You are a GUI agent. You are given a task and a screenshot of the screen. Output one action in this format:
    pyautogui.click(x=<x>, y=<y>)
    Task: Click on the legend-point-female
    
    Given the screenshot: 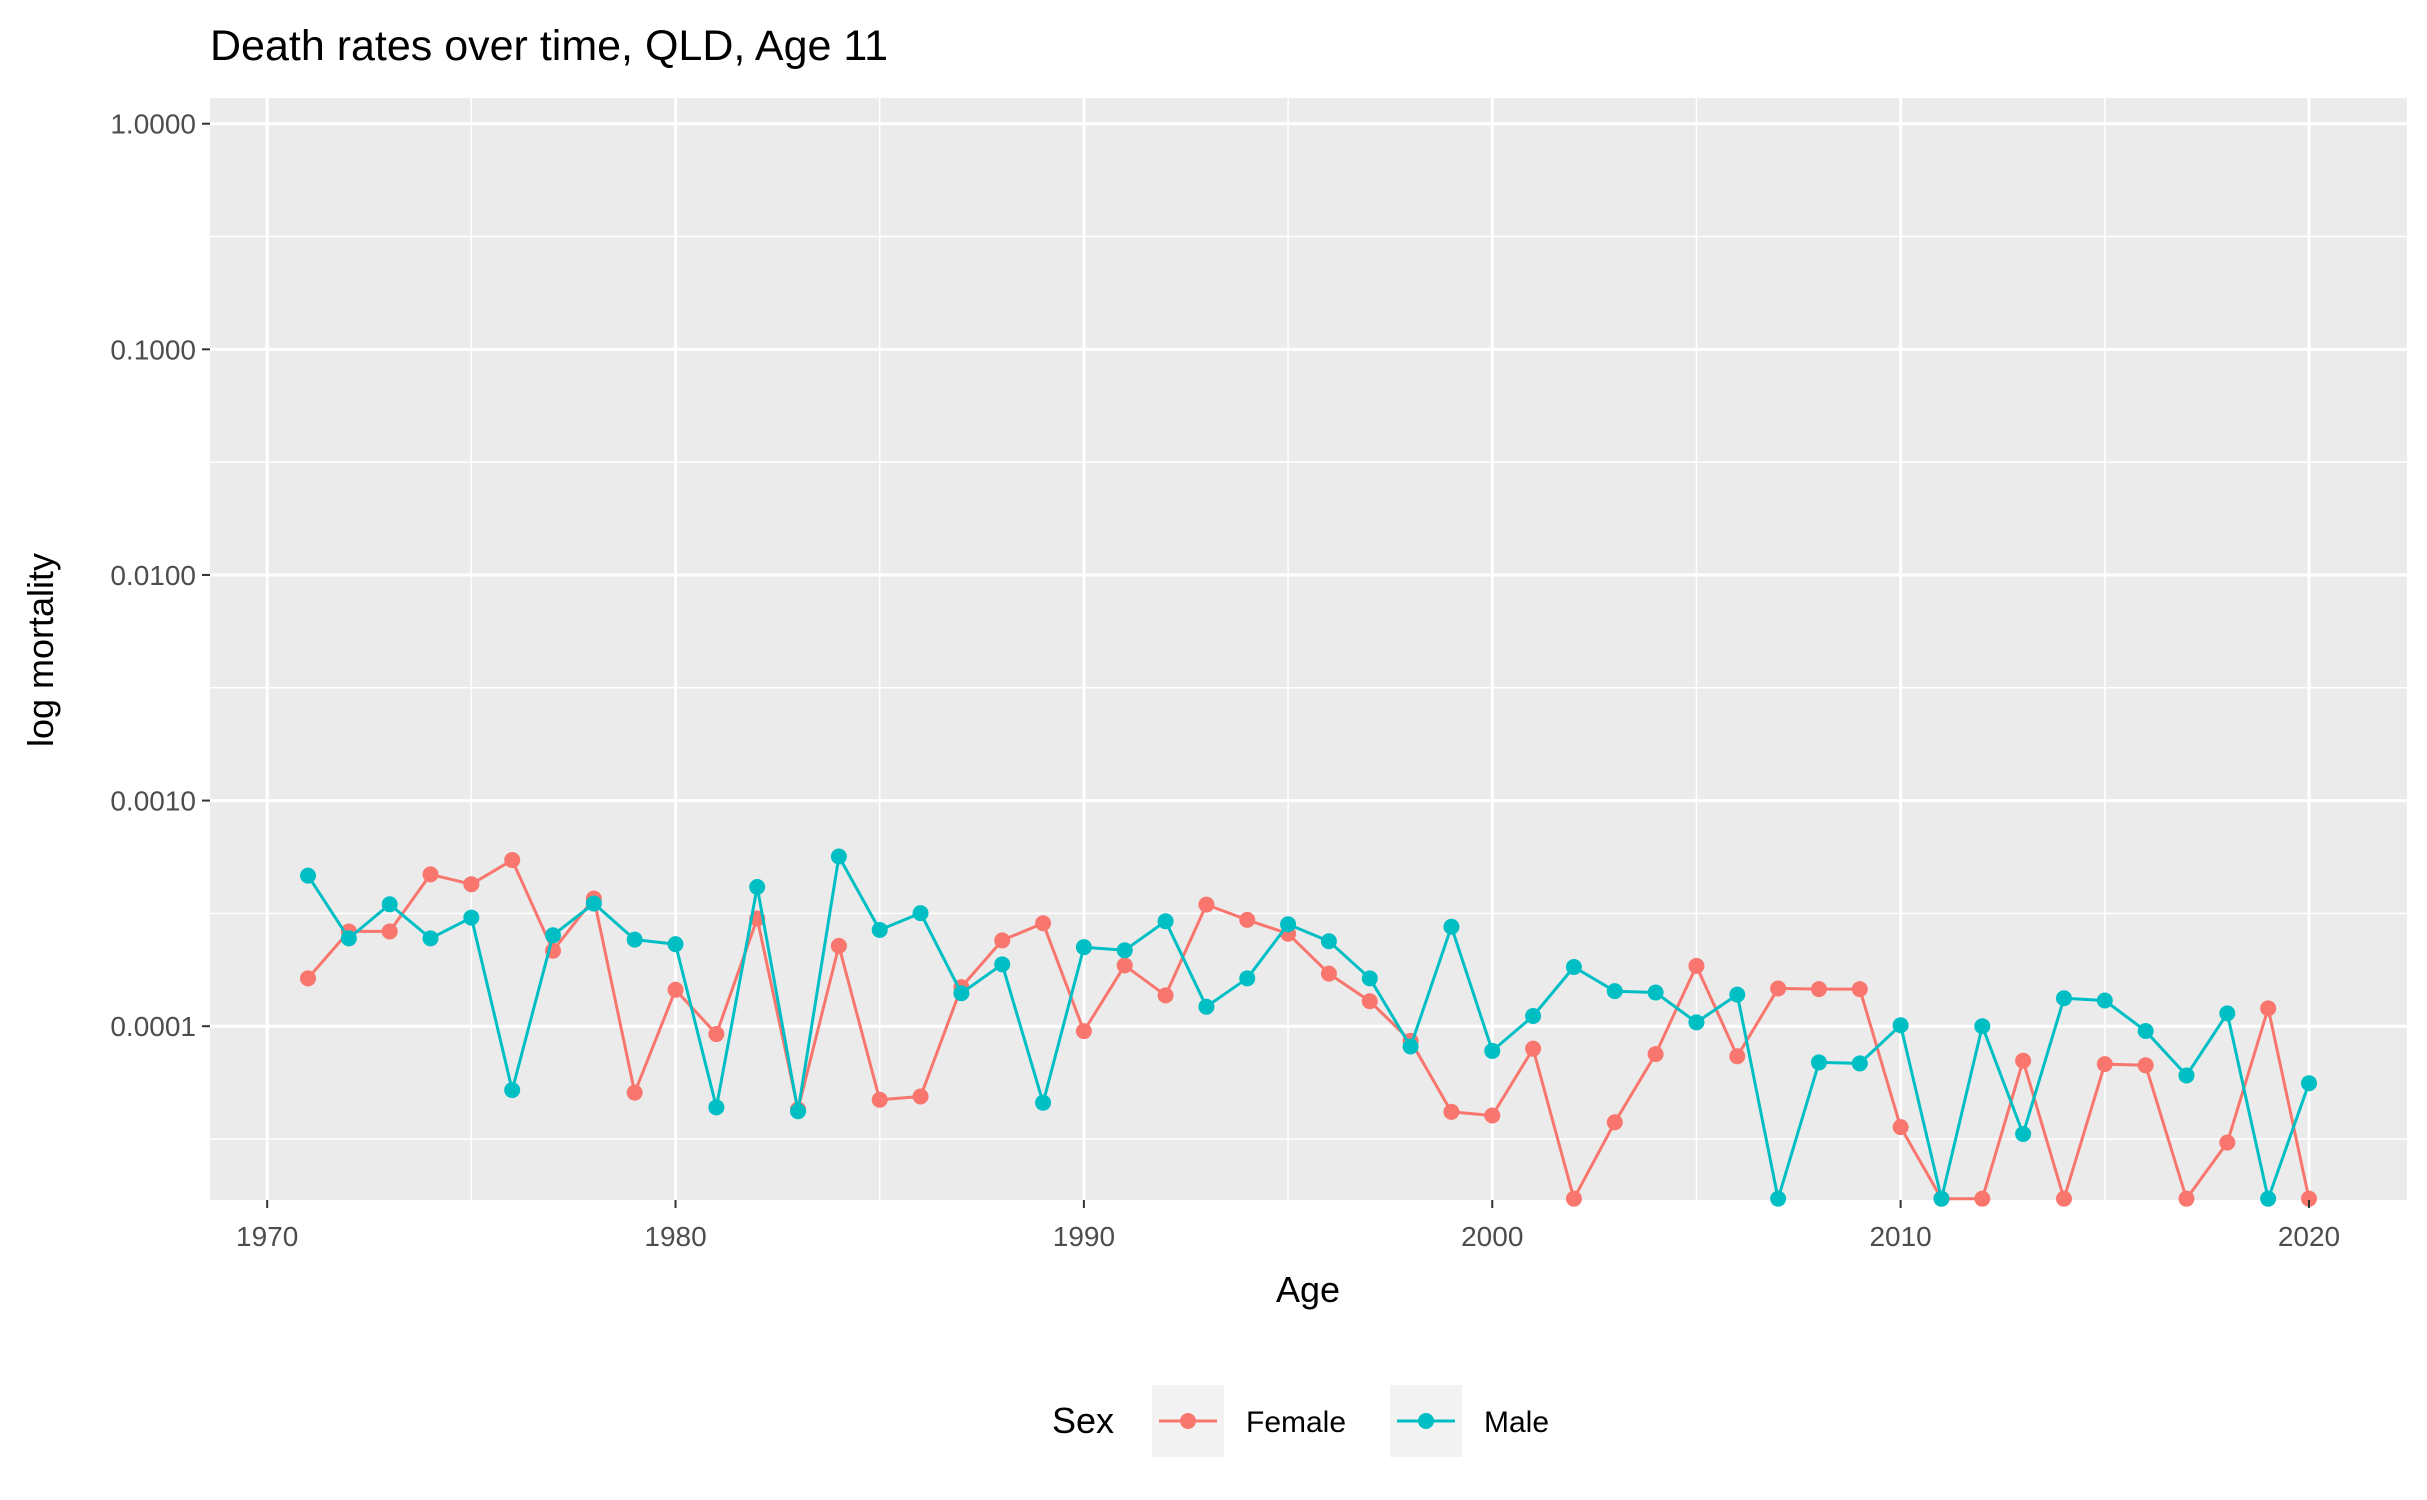 What is the action you would take?
    pyautogui.click(x=1188, y=1421)
    